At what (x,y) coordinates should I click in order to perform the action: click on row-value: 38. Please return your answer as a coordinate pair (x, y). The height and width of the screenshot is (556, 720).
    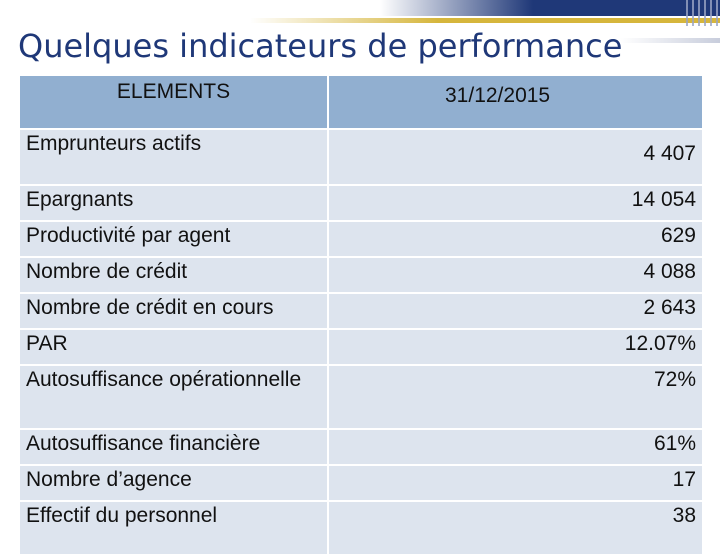
    Looking at the image, I should click on (515, 528).